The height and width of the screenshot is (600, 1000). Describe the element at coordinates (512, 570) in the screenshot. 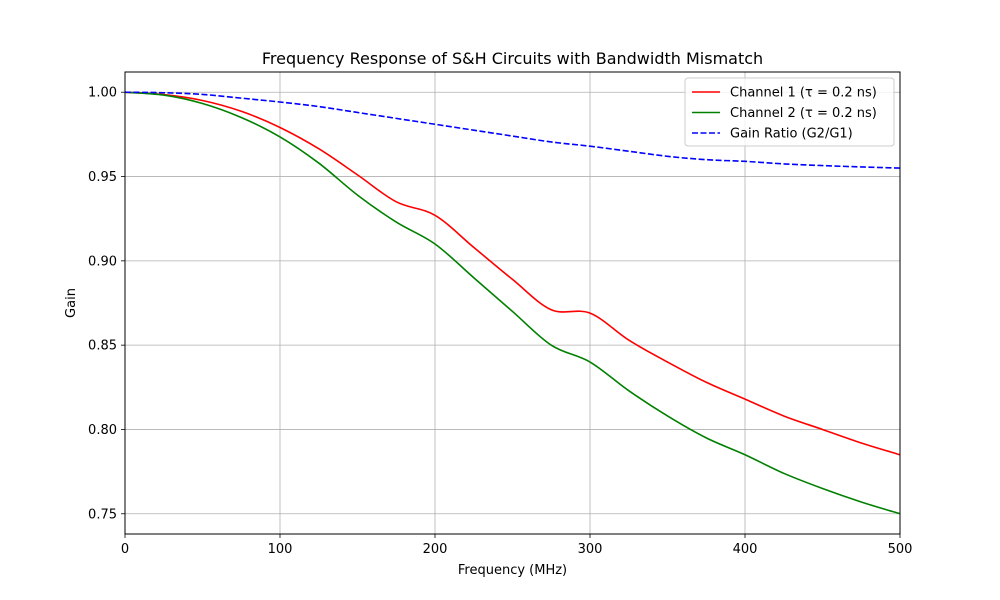

I see `x-axis-label: Frequency (MHz)` at that location.